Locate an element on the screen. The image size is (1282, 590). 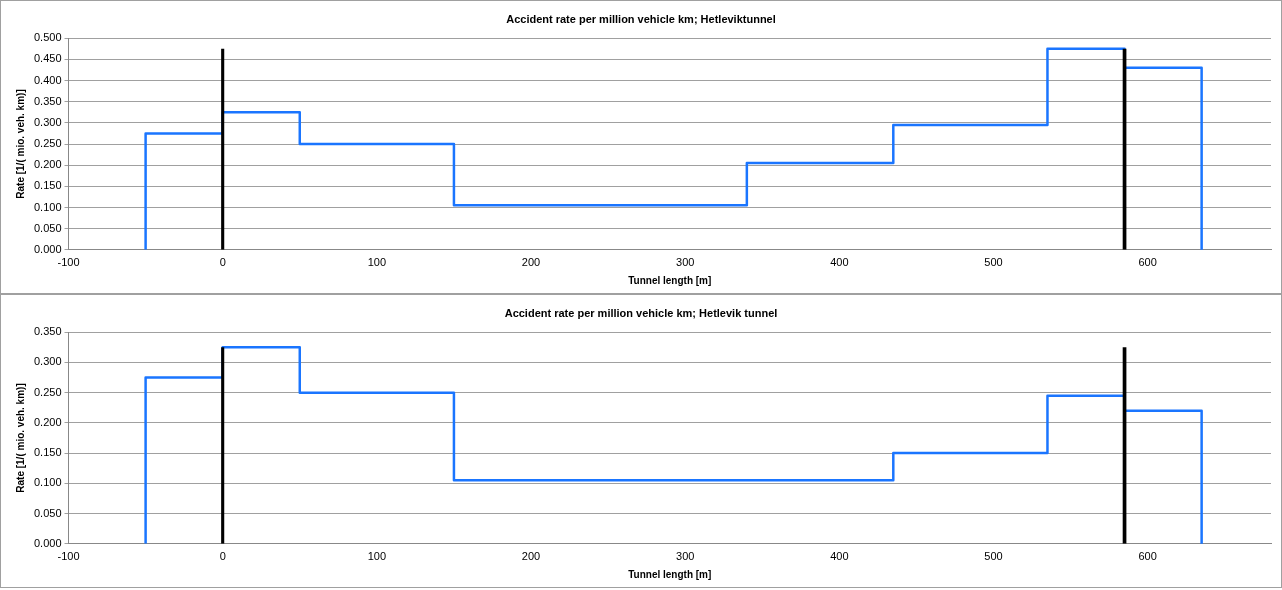
chart-title: Accident rate per million vehicle km; Hetlevik tunnel is located at coordinates (641, 312).